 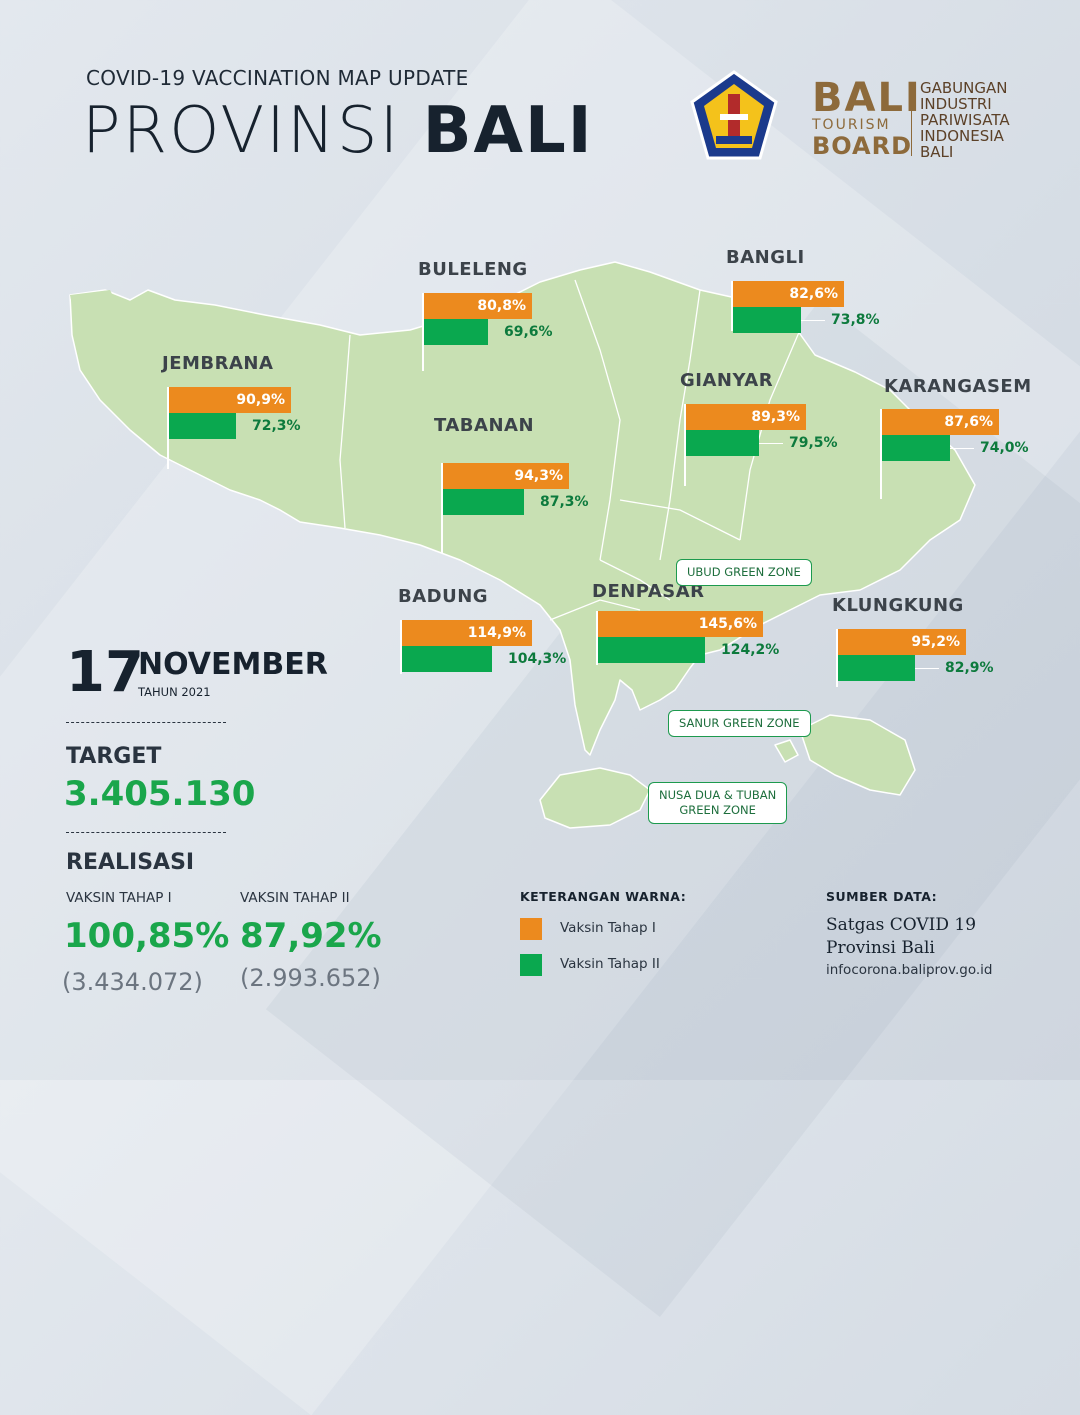 What do you see at coordinates (771, 443) in the screenshot?
I see `leader-line-gianyar` at bounding box center [771, 443].